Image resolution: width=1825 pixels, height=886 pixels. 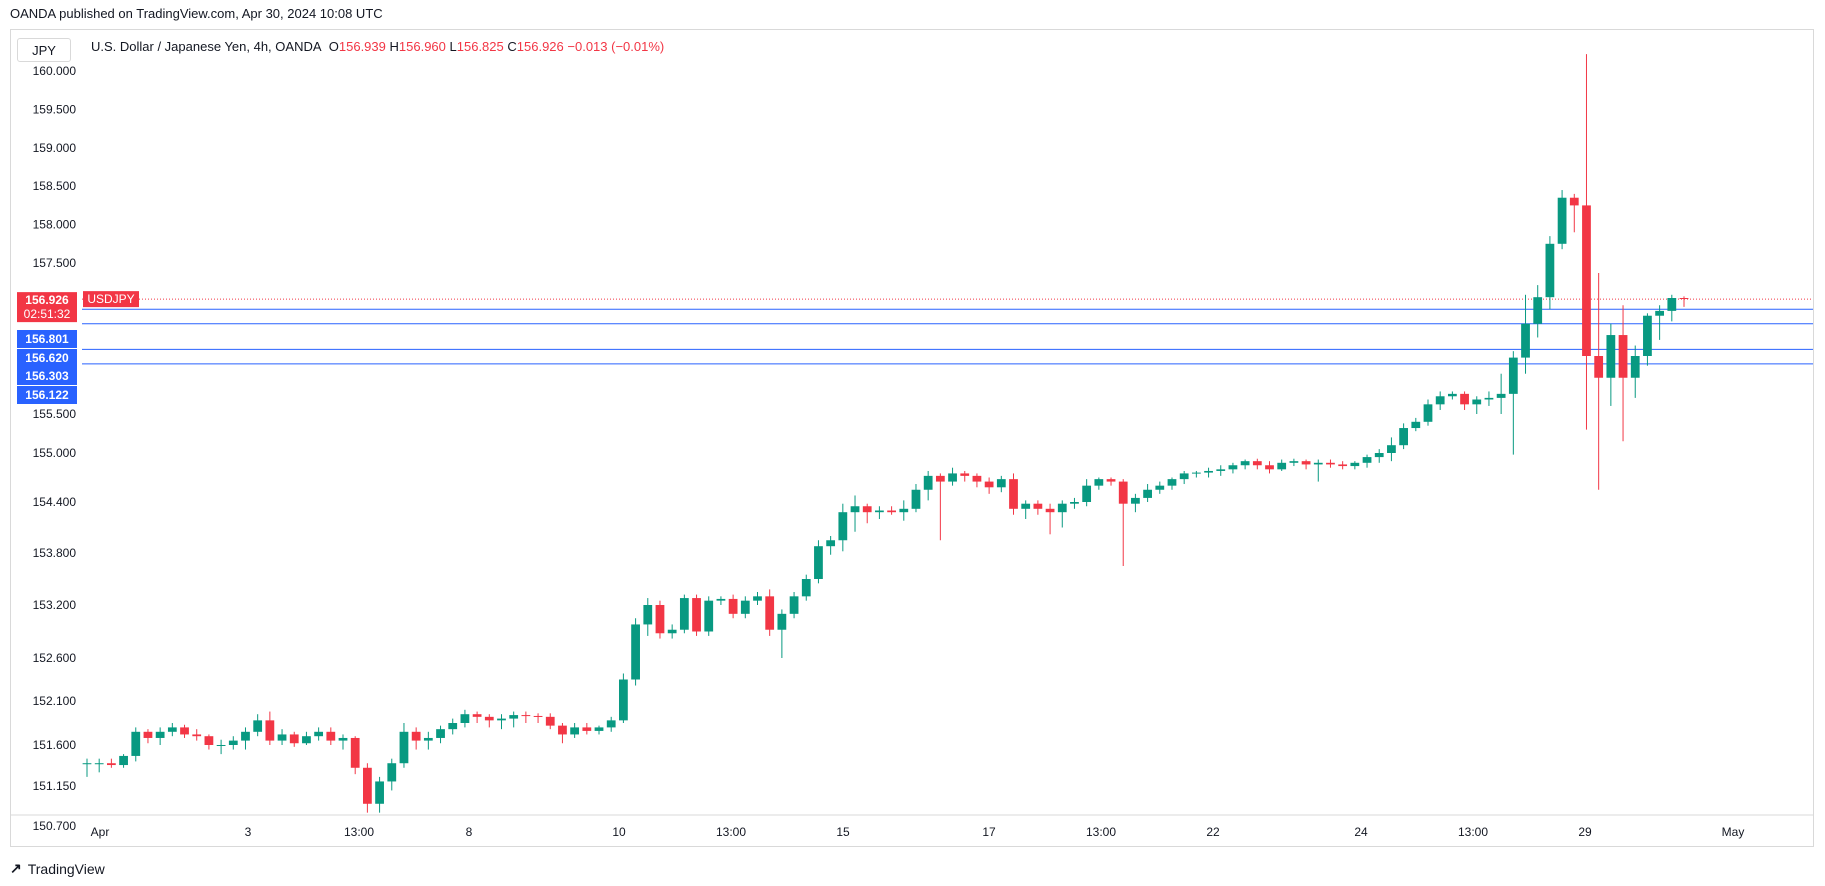 I want to click on open-label: O, so click(x=333, y=46).